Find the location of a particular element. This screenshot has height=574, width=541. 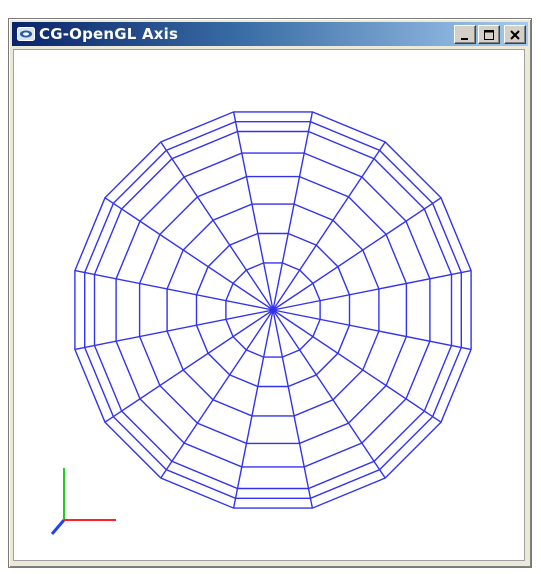

close-button is located at coordinates (515, 34).